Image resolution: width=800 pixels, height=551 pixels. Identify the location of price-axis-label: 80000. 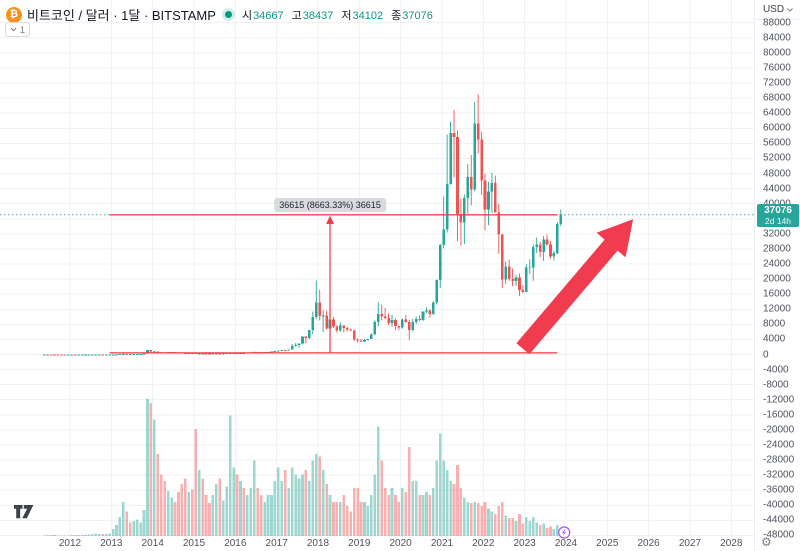
(777, 53).